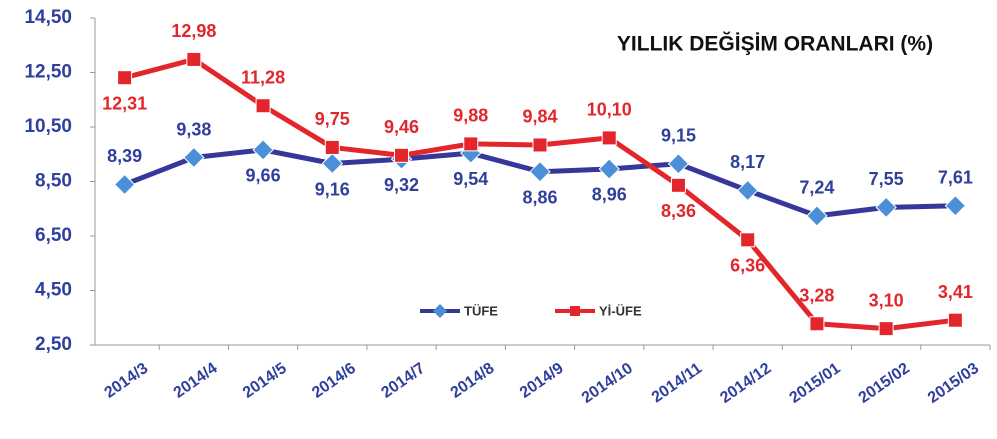  What do you see at coordinates (265, 381) in the screenshot?
I see `x-tick-label: 2014/5` at bounding box center [265, 381].